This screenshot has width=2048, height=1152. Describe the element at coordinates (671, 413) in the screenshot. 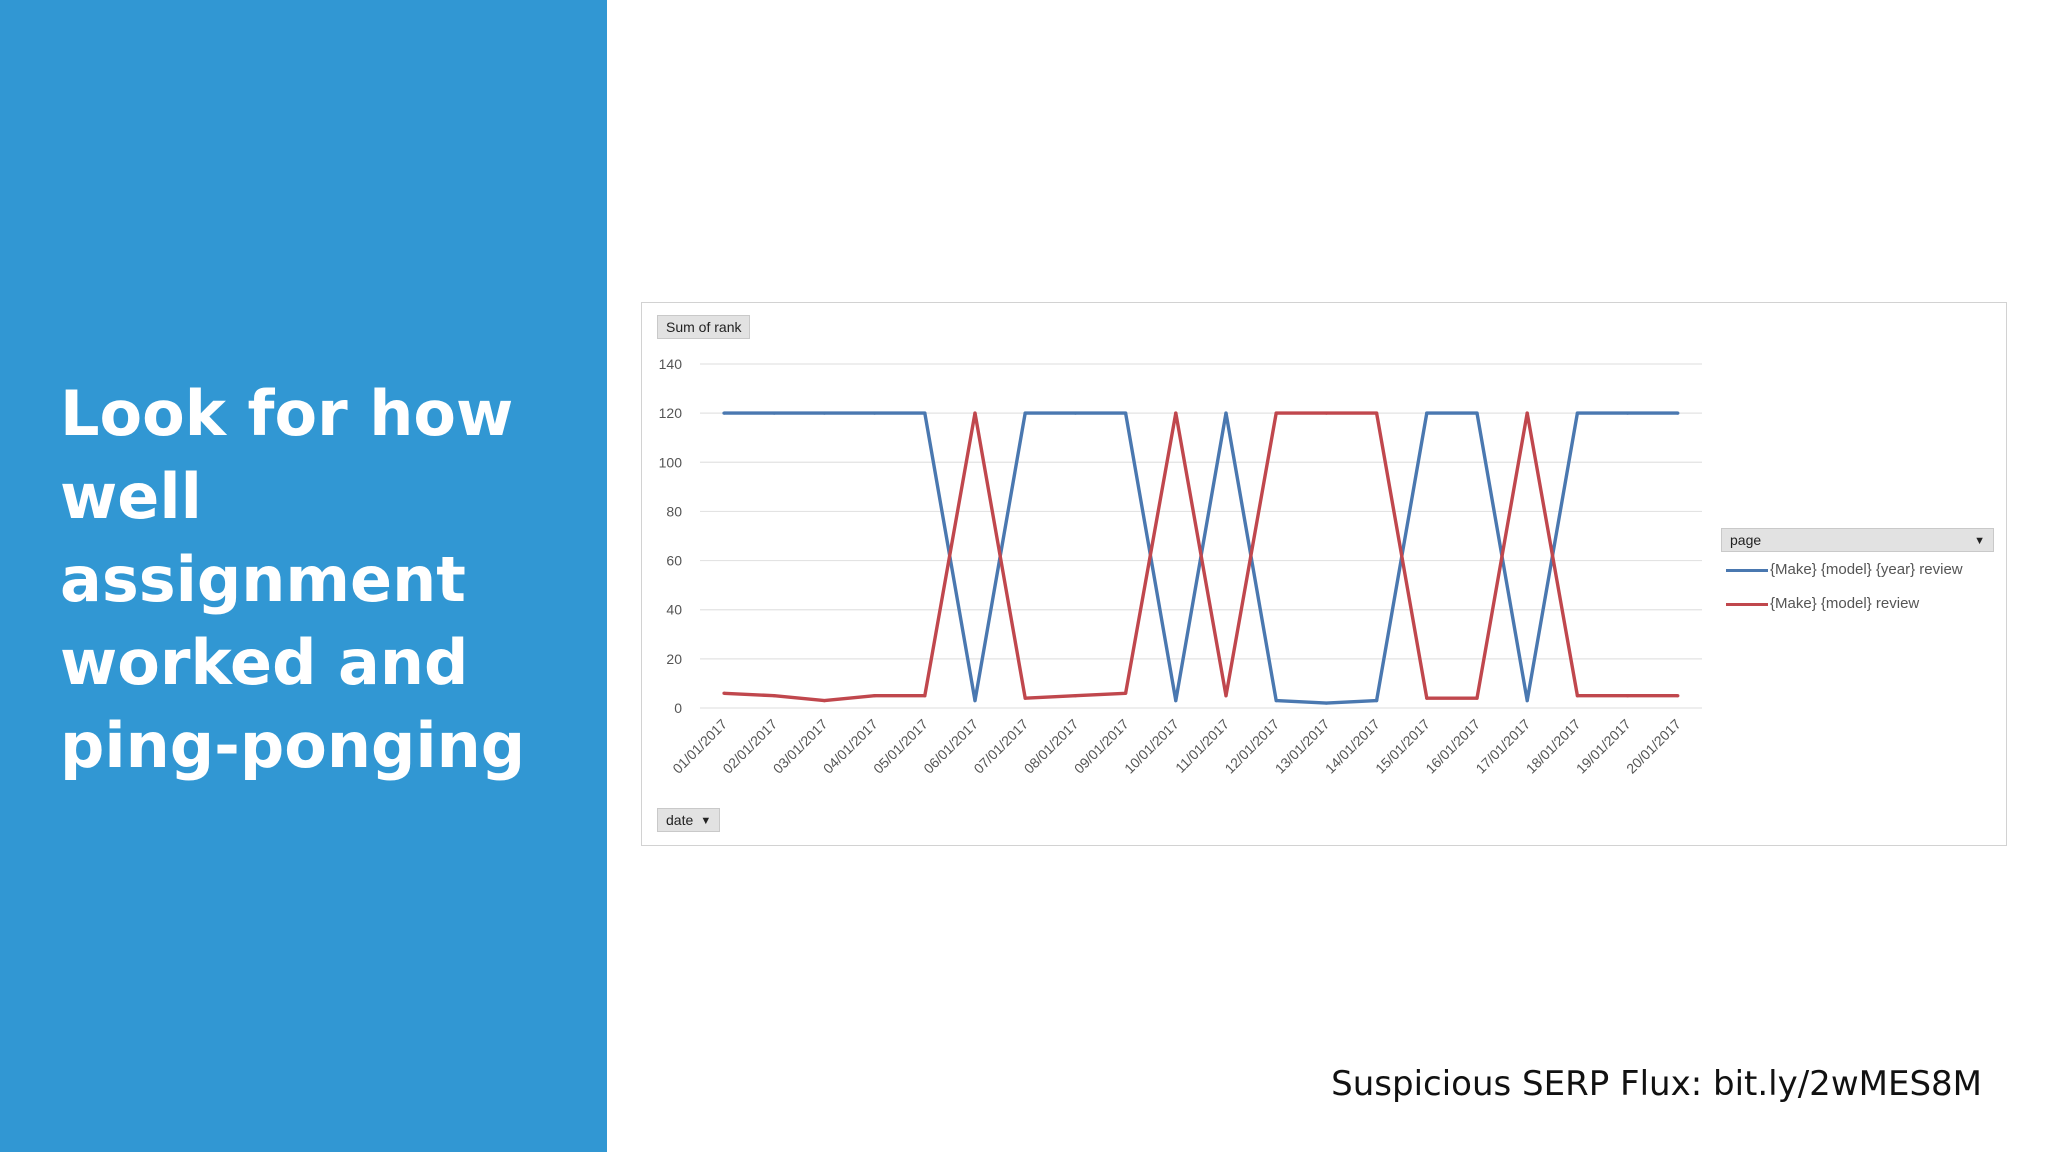

I see `y-tick-label: 120` at that location.